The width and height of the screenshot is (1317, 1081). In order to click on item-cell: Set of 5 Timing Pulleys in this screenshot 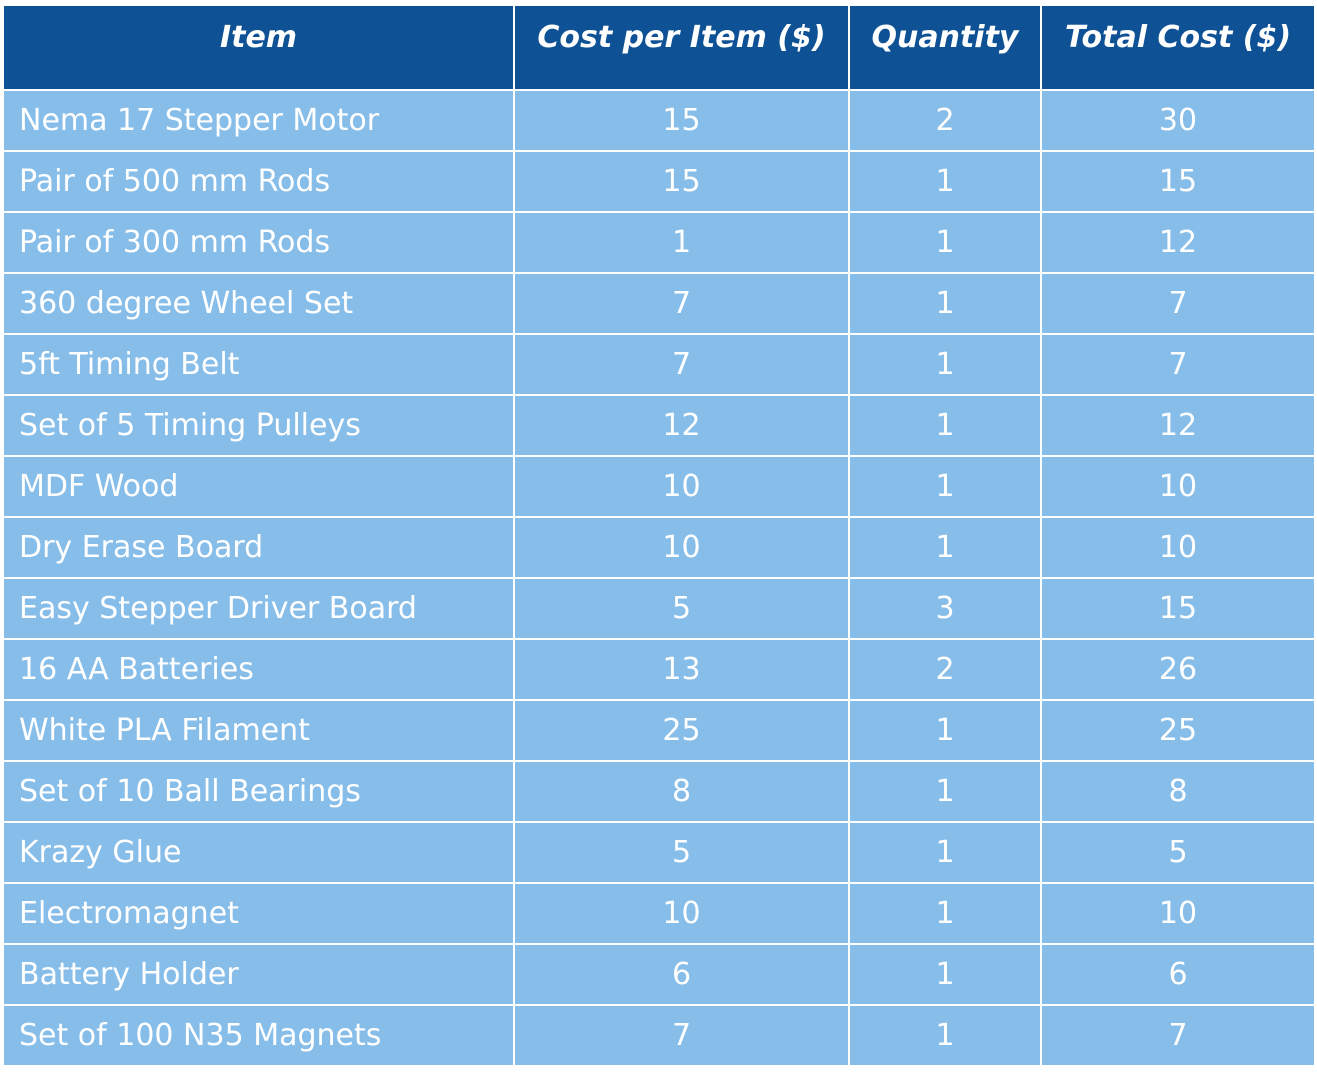, I will do `click(258, 425)`.